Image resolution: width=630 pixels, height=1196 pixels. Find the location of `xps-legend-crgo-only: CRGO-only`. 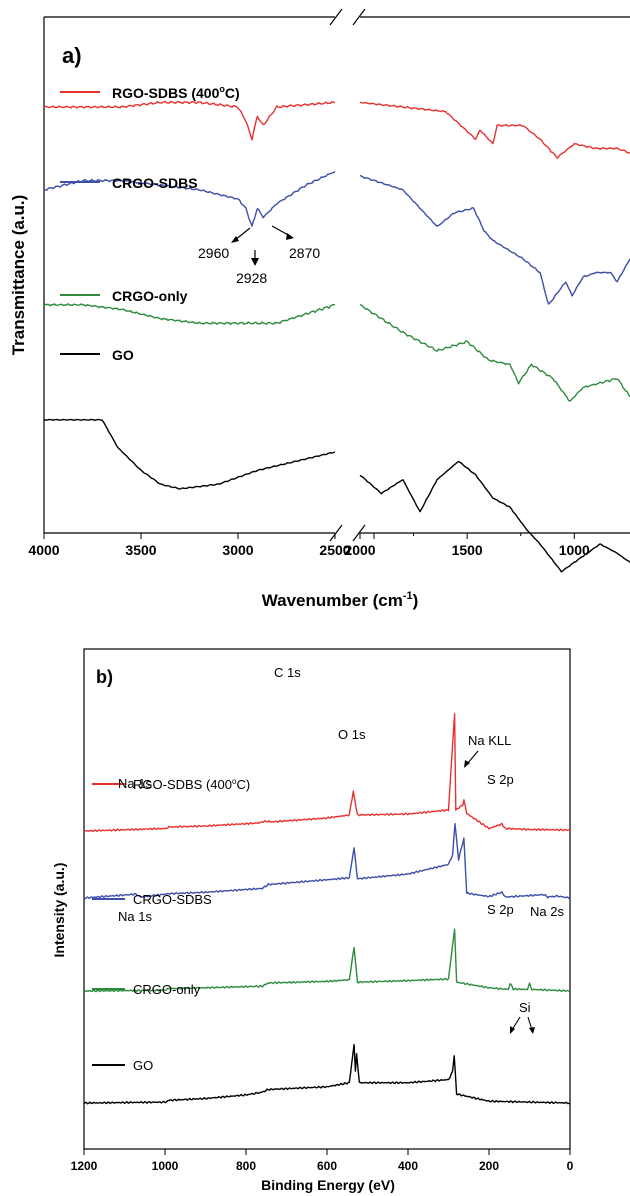

xps-legend-crgo-only: CRGO-only is located at coordinates (146, 989).